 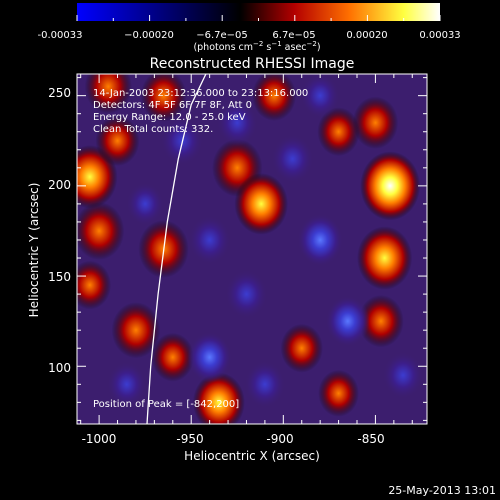 I want to click on x-tick-label: -950, so click(x=189, y=439).